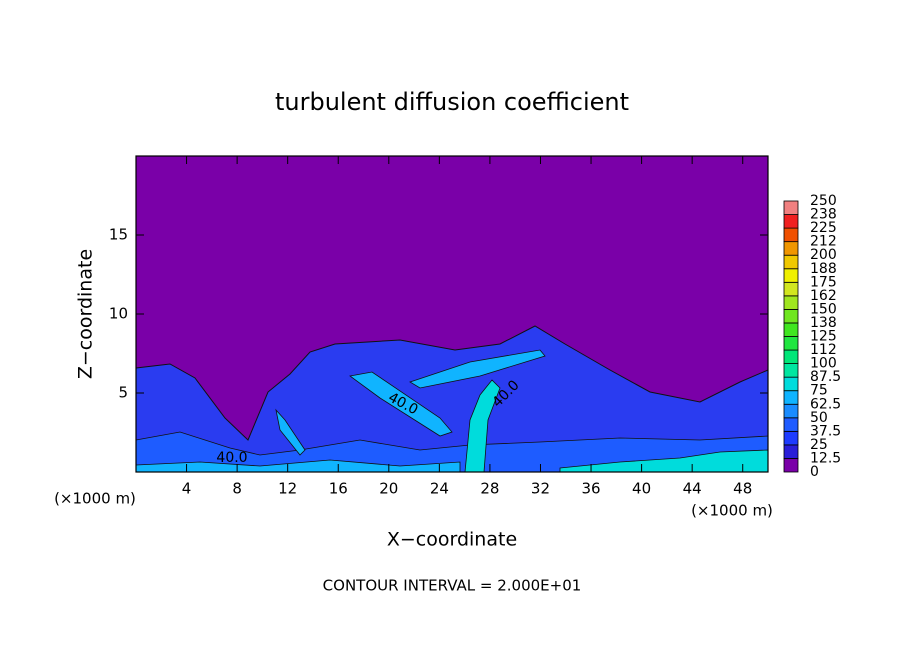 The height and width of the screenshot is (658, 904). I want to click on colorbar-label: 25, so click(819, 445).